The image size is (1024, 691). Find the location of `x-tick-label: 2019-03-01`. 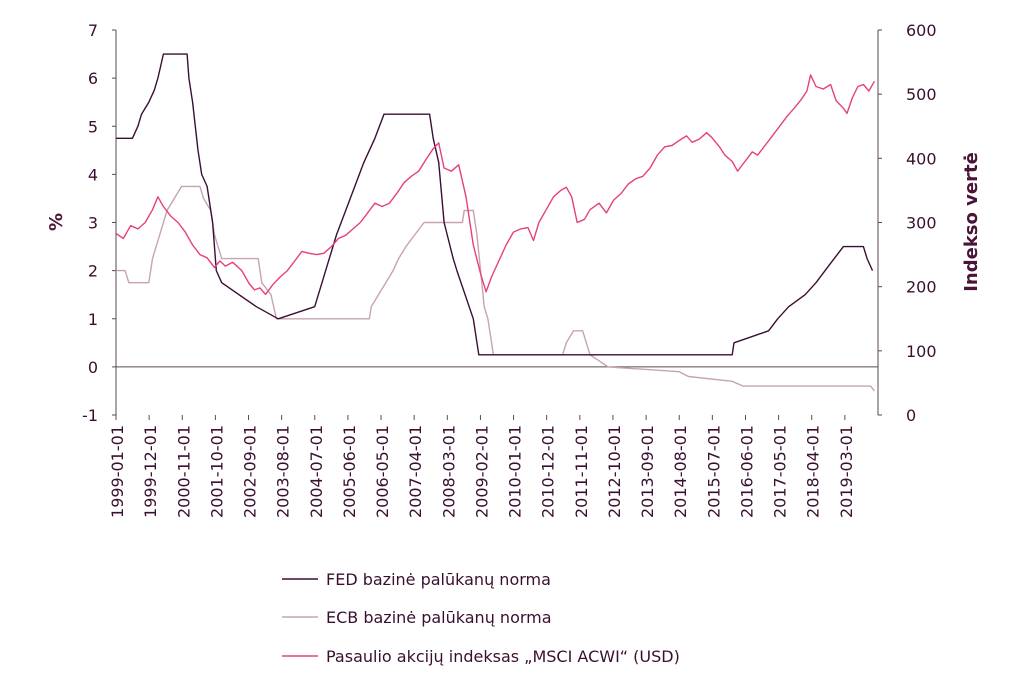

x-tick-label: 2019-03-01 is located at coordinates (846, 471).